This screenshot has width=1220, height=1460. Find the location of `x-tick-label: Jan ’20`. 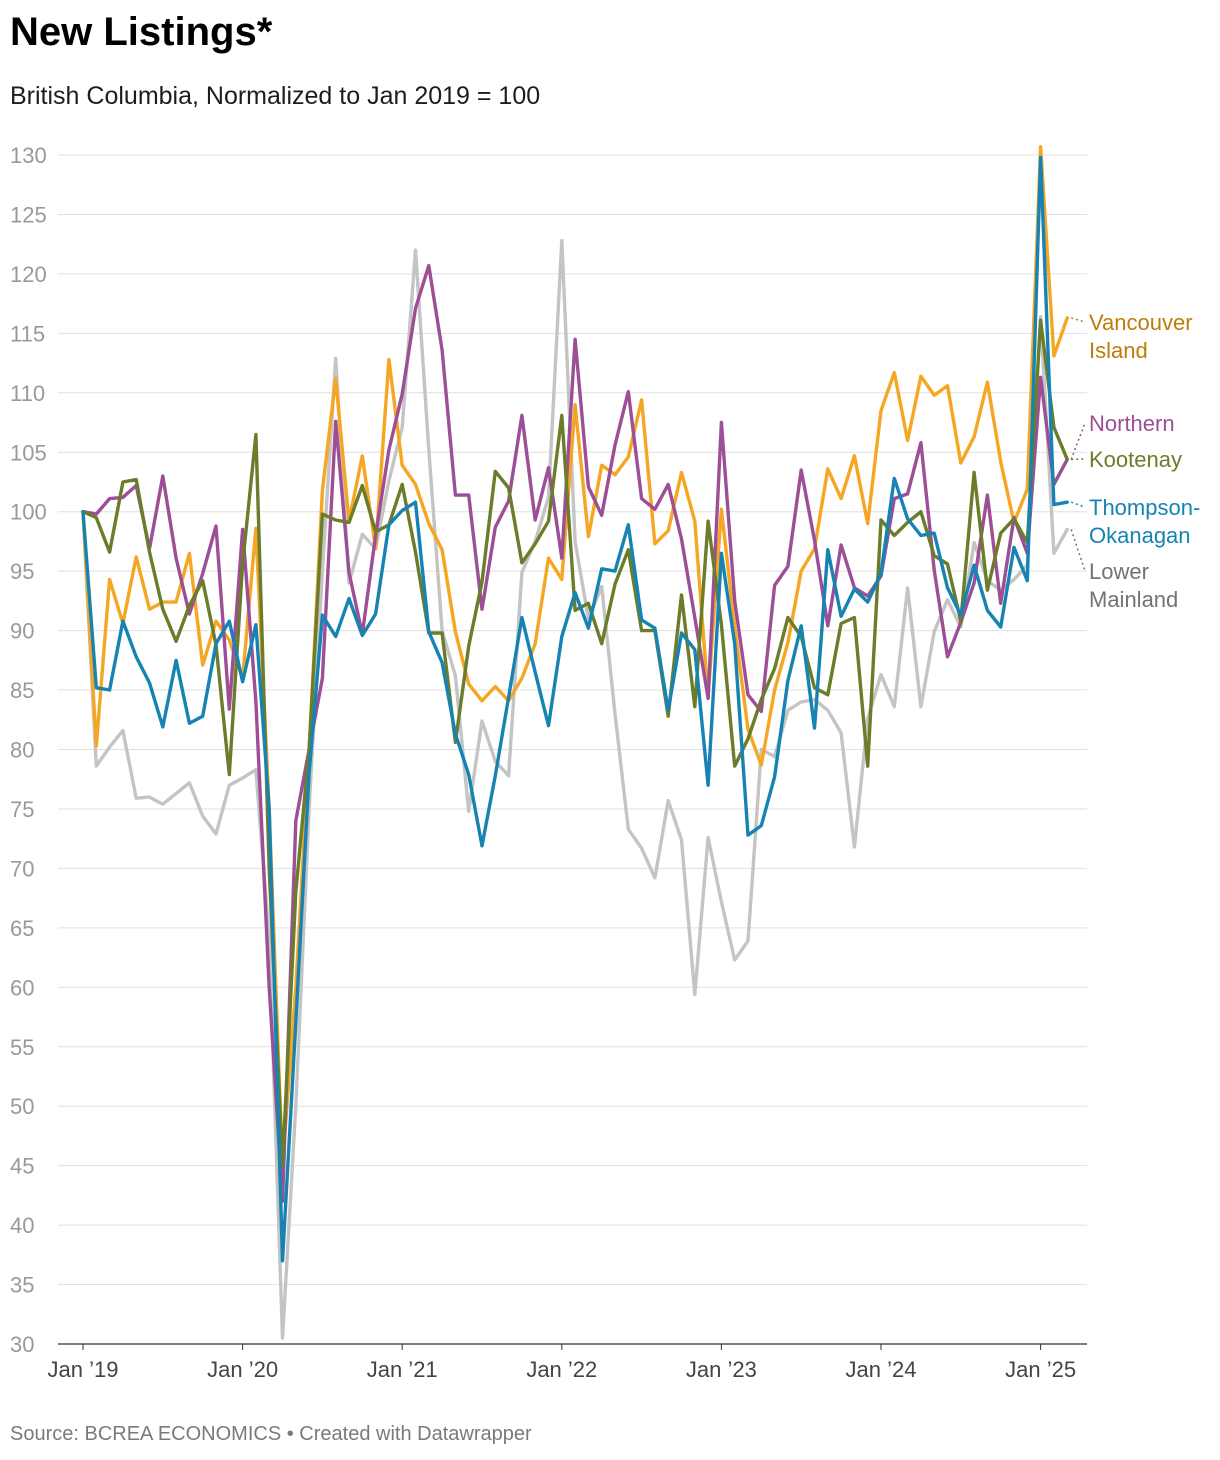

x-tick-label: Jan ’20 is located at coordinates (242, 1369).